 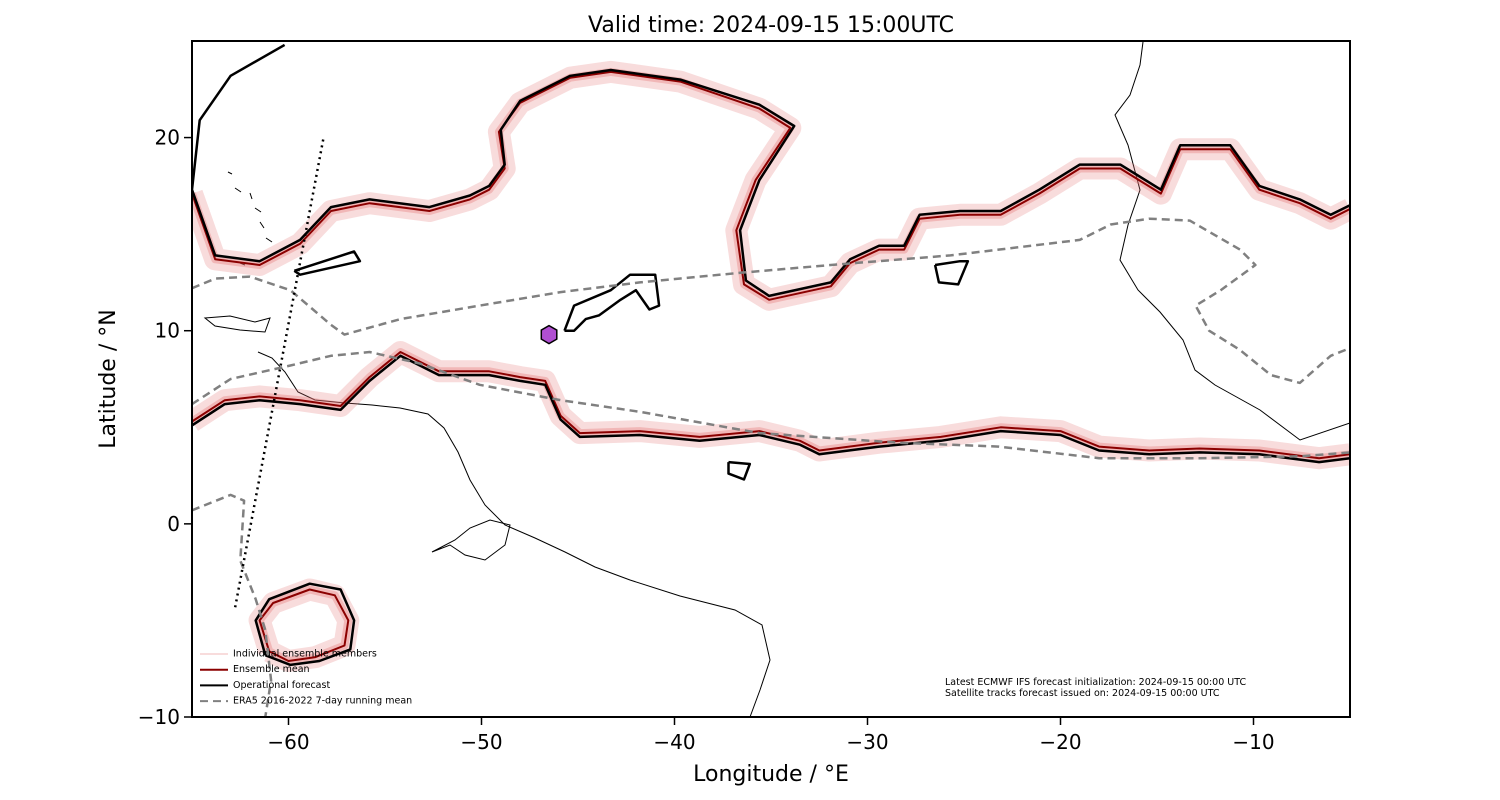 I want to click on x-tick-label: −10, so click(x=1253, y=742).